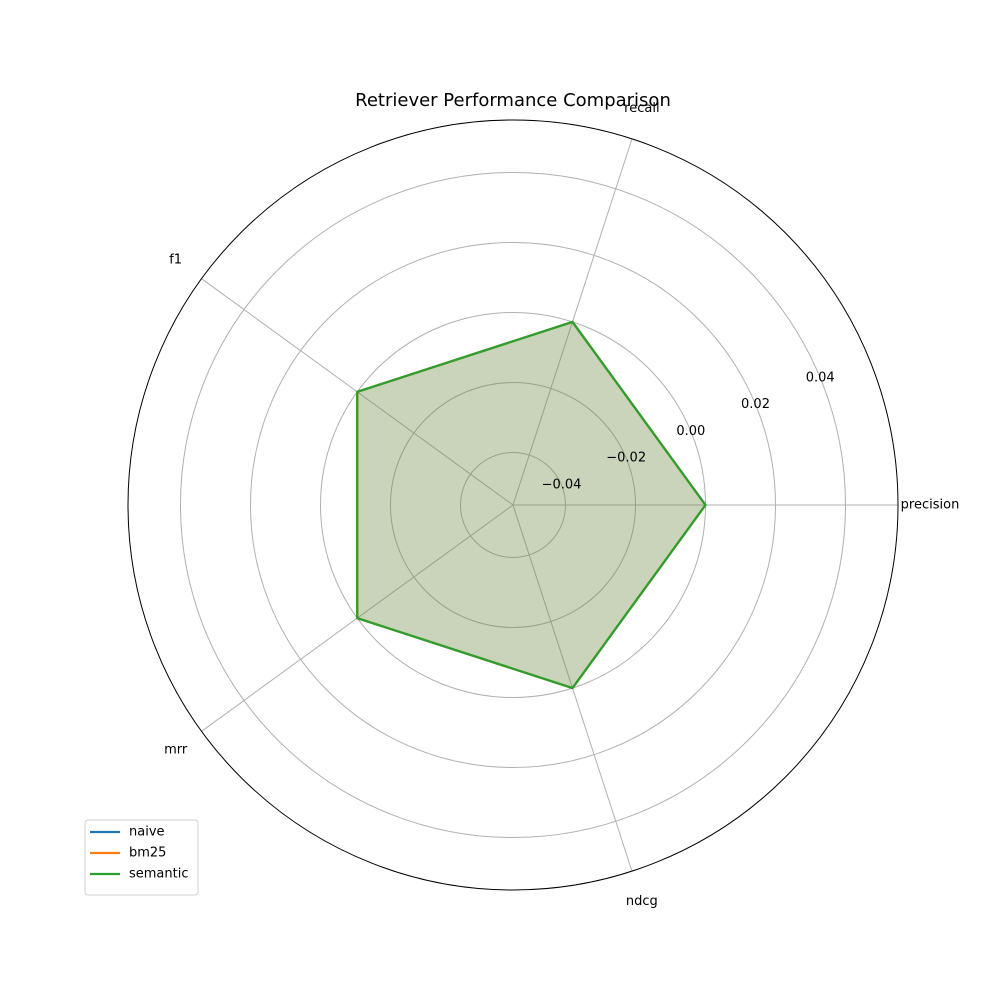 The height and width of the screenshot is (1000, 1000). What do you see at coordinates (159, 874) in the screenshot?
I see `legend-label-semantic: semantic` at bounding box center [159, 874].